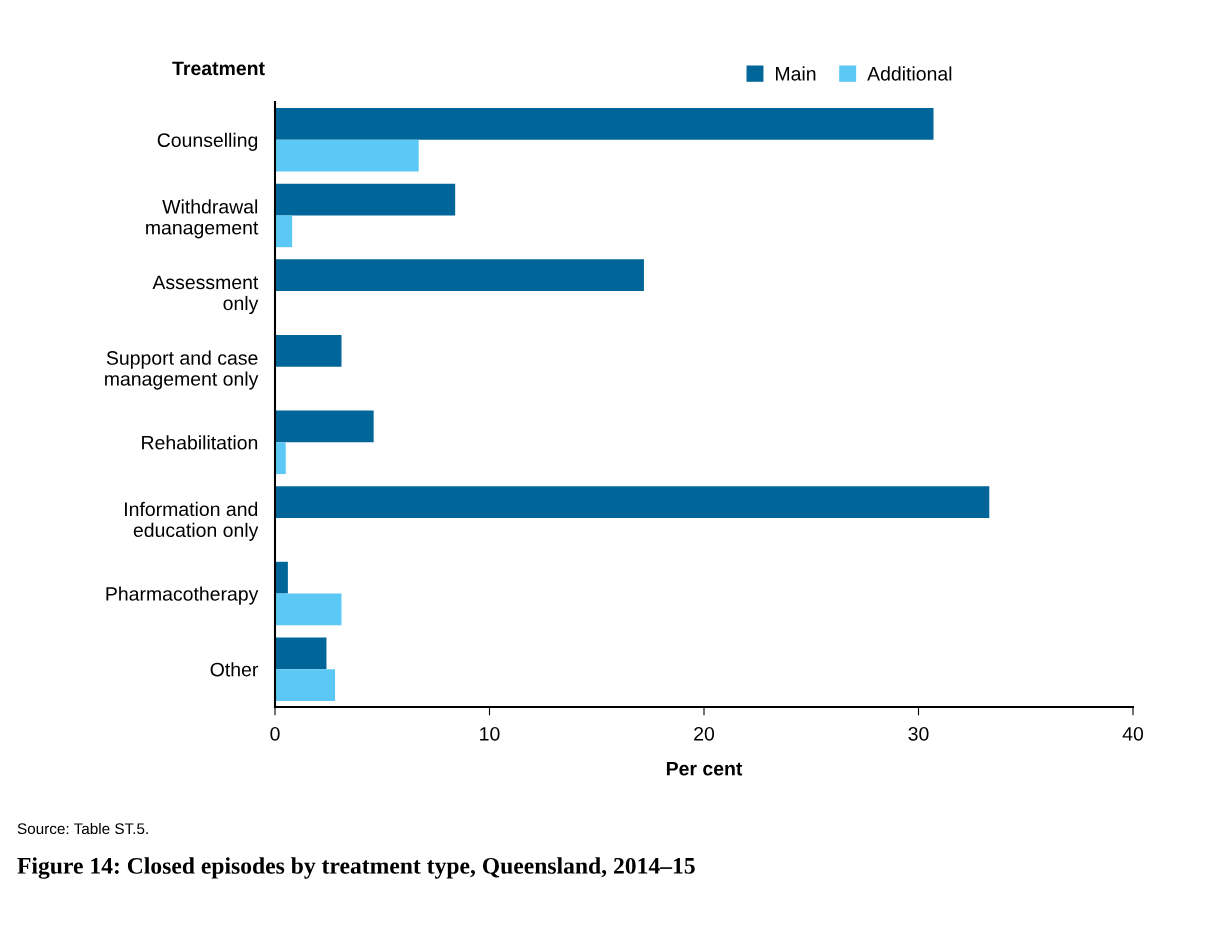  I want to click on y-tick-label: Rehabilitation, so click(200, 442).